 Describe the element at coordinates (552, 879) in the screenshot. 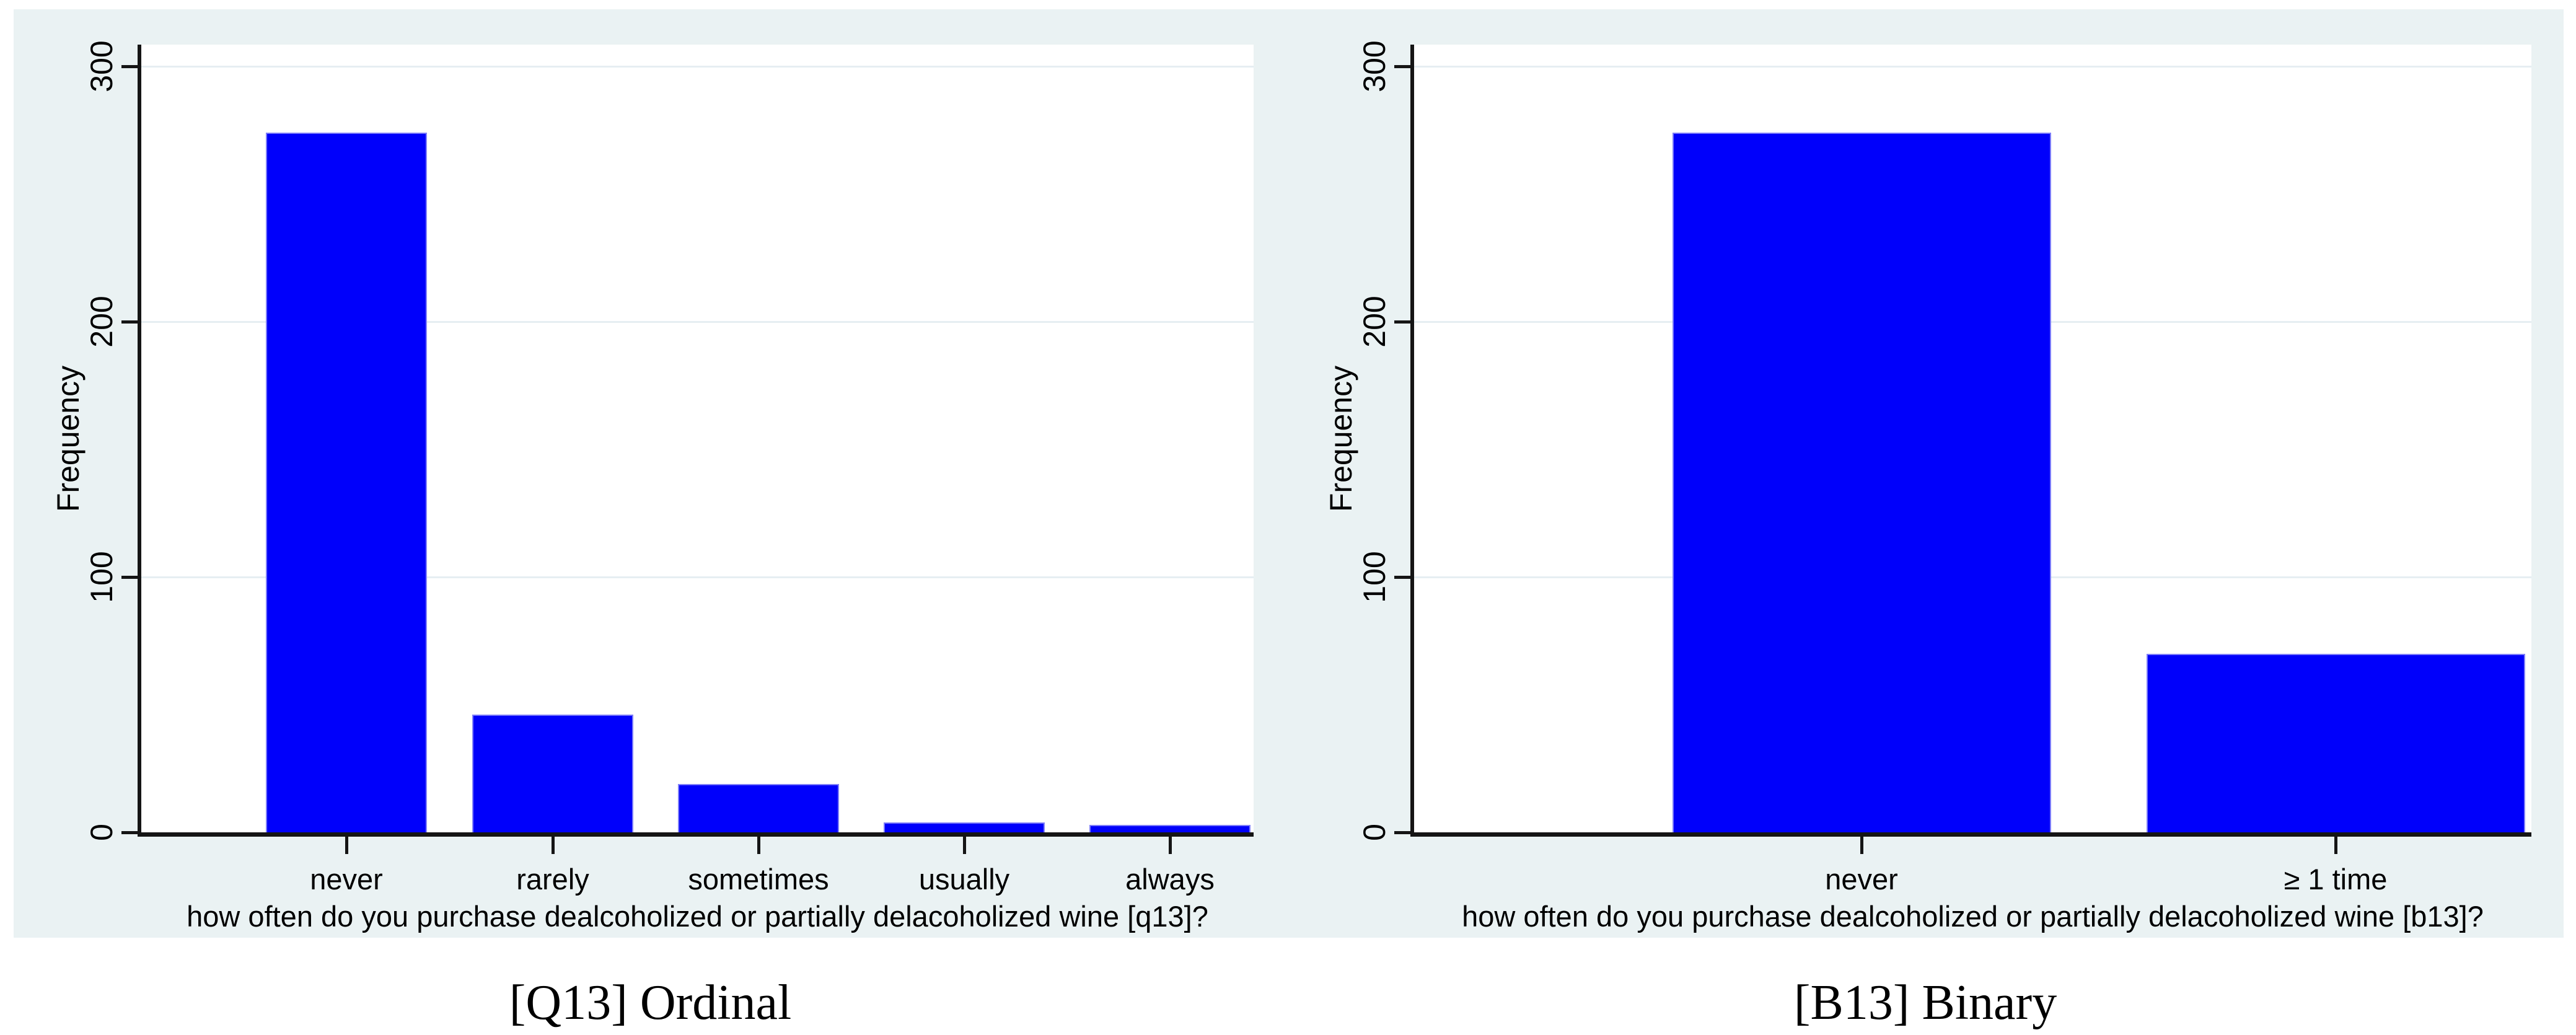

I see `x-category-label-rarely: rarely` at that location.